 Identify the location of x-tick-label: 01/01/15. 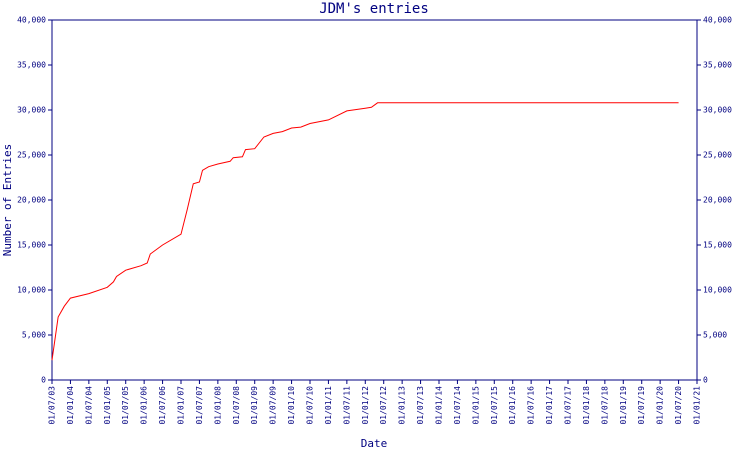
(475, 405).